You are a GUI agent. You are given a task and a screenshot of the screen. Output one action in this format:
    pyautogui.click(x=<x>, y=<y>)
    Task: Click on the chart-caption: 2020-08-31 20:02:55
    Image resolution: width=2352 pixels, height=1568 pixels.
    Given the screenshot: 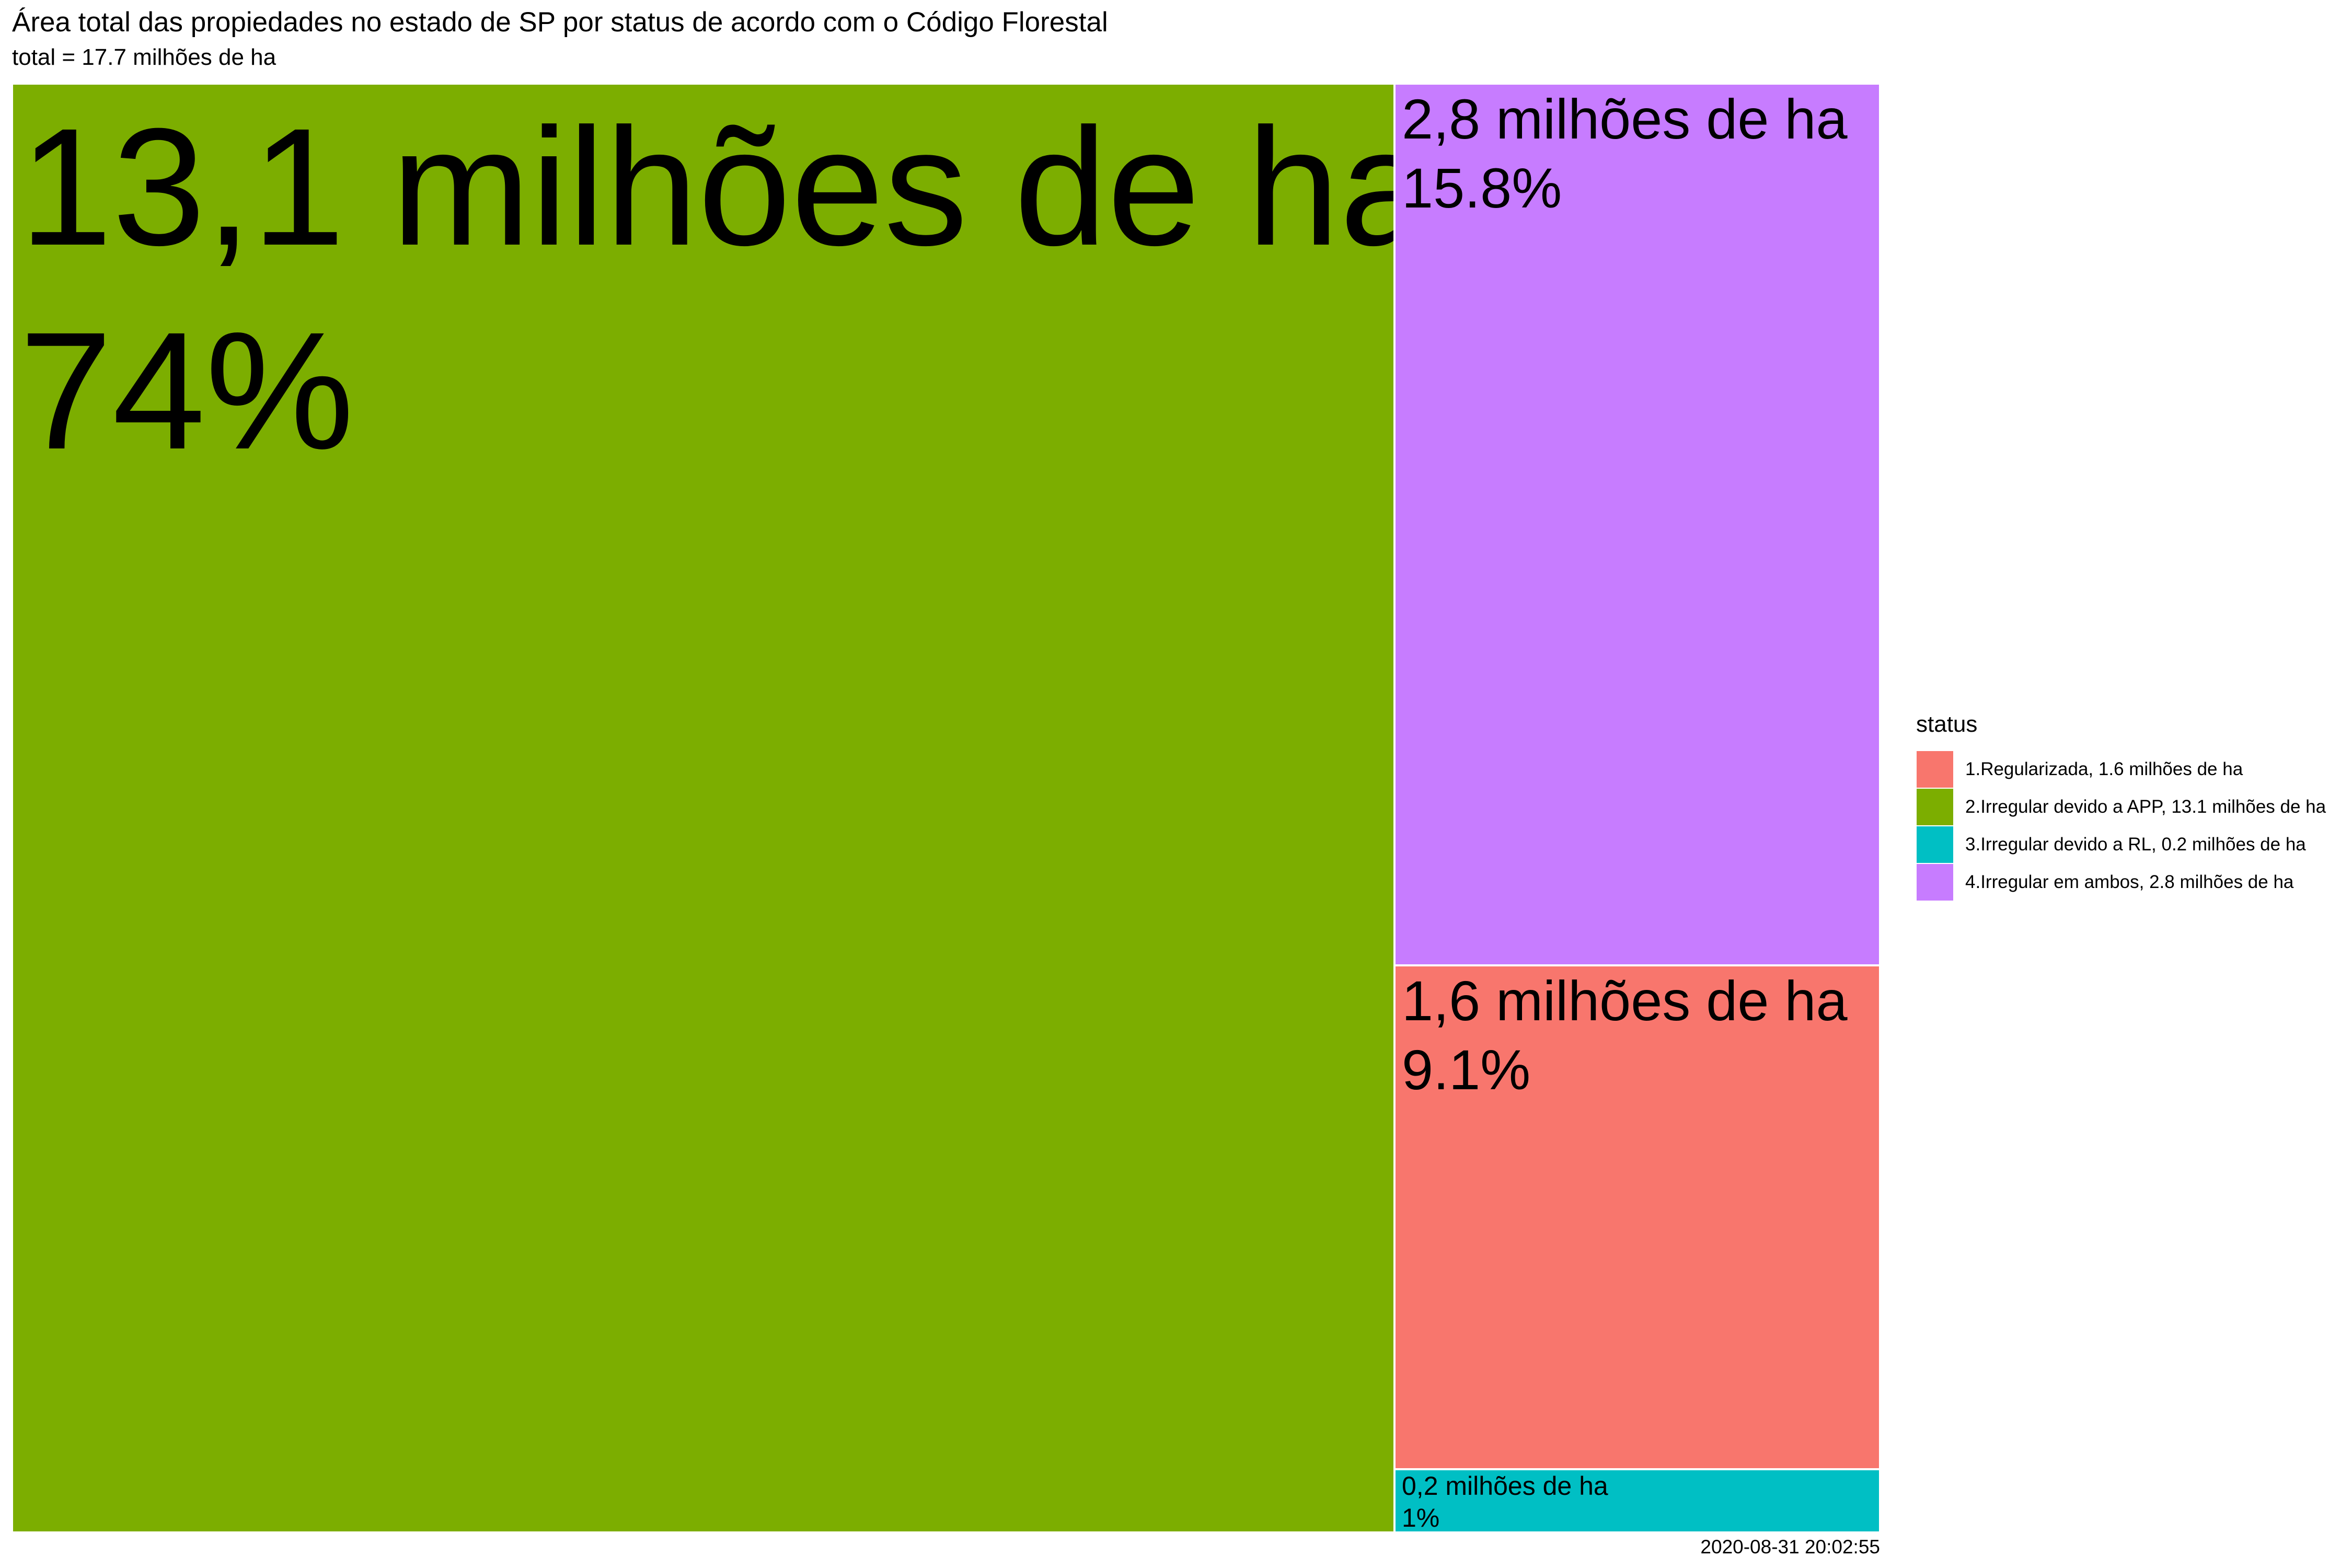 What is the action you would take?
    pyautogui.click(x=1790, y=1547)
    